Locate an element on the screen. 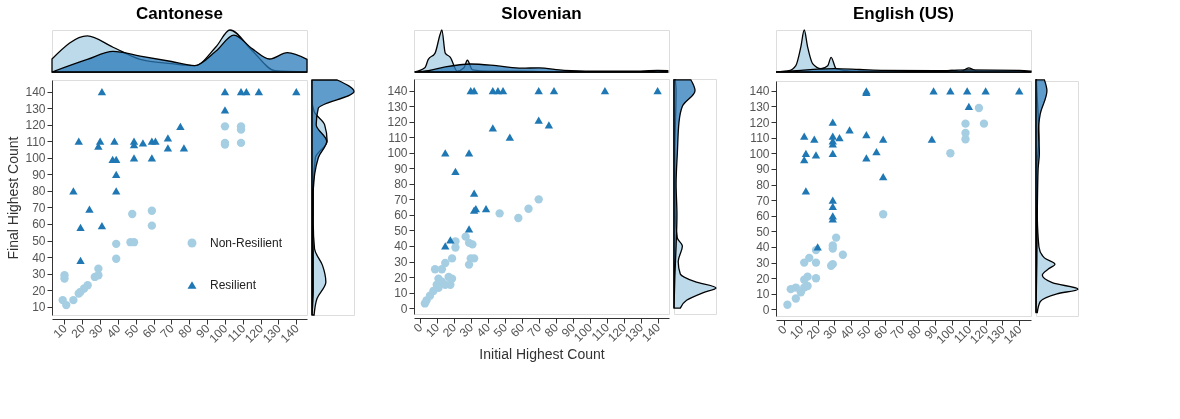 This screenshot has width=1180, height=419. x-tick-label: 50 is located at coordinates (131, 331).